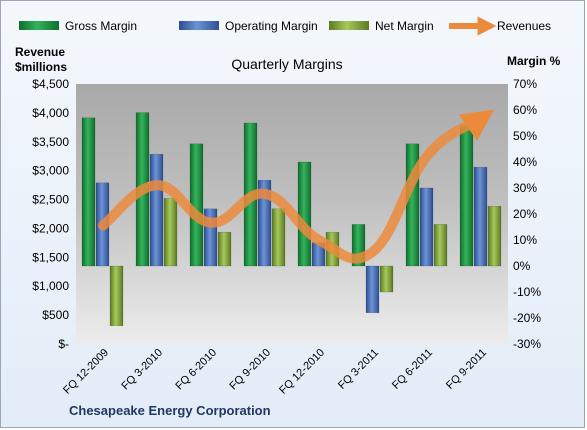  What do you see at coordinates (86, 372) in the screenshot?
I see `category-label: FQ 12-2009` at bounding box center [86, 372].